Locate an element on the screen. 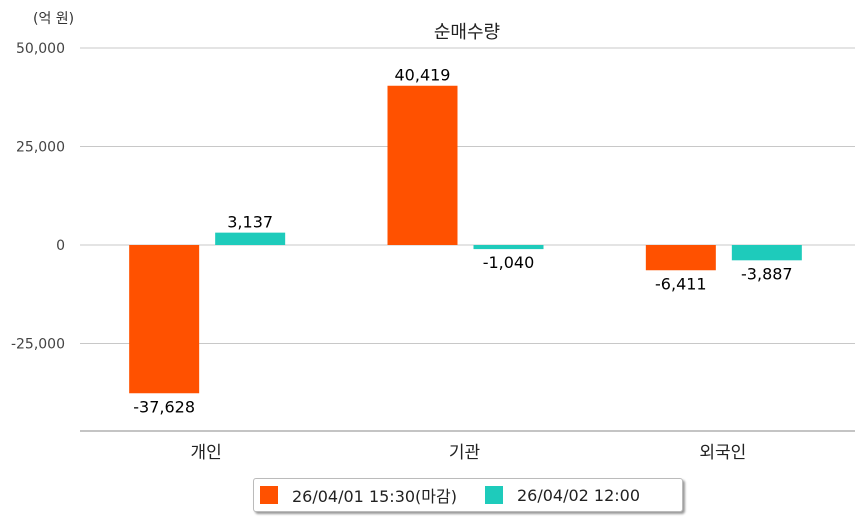 Image resolution: width=863 pixels, height=520 pixels. y-tick-label: 50,000 is located at coordinates (40, 49).